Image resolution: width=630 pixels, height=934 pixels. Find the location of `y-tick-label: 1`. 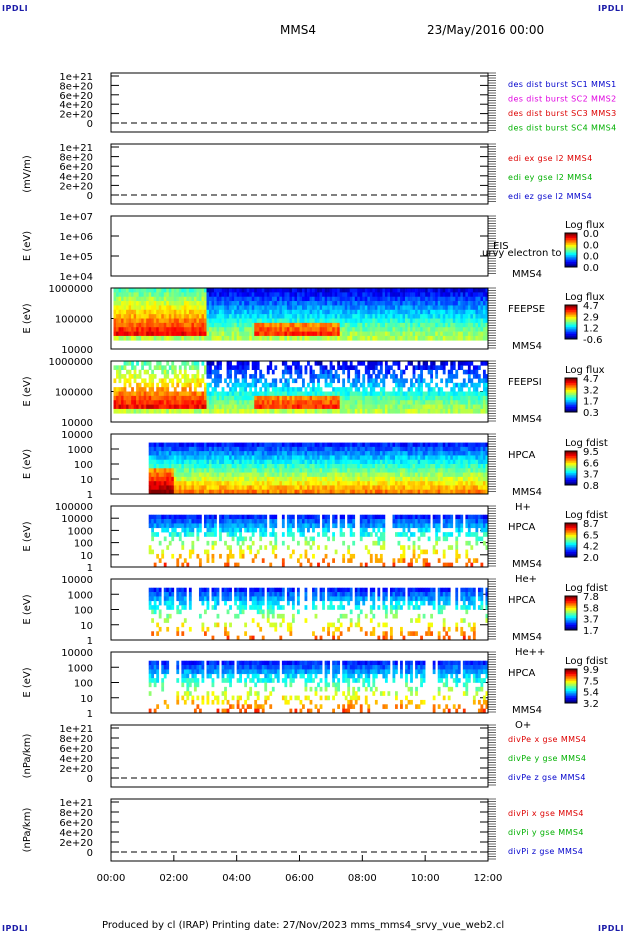

y-tick-label: 1 is located at coordinates (90, 495).